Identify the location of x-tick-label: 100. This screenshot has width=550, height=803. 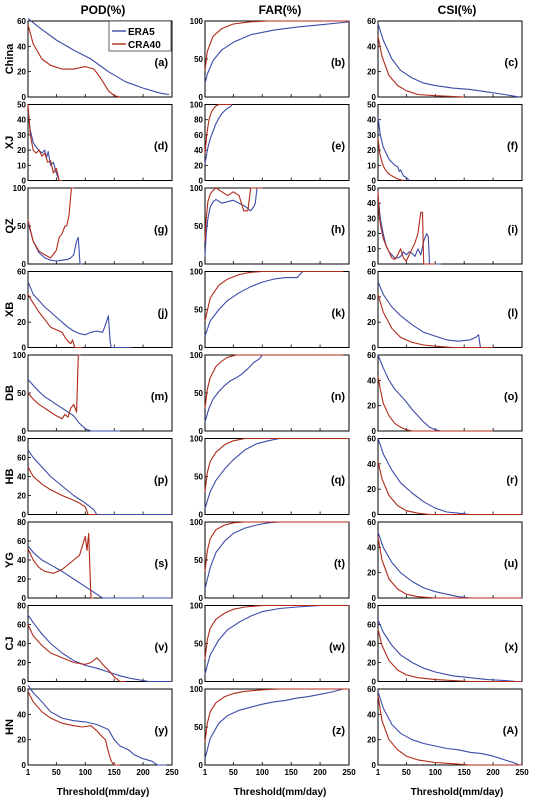
(86, 772).